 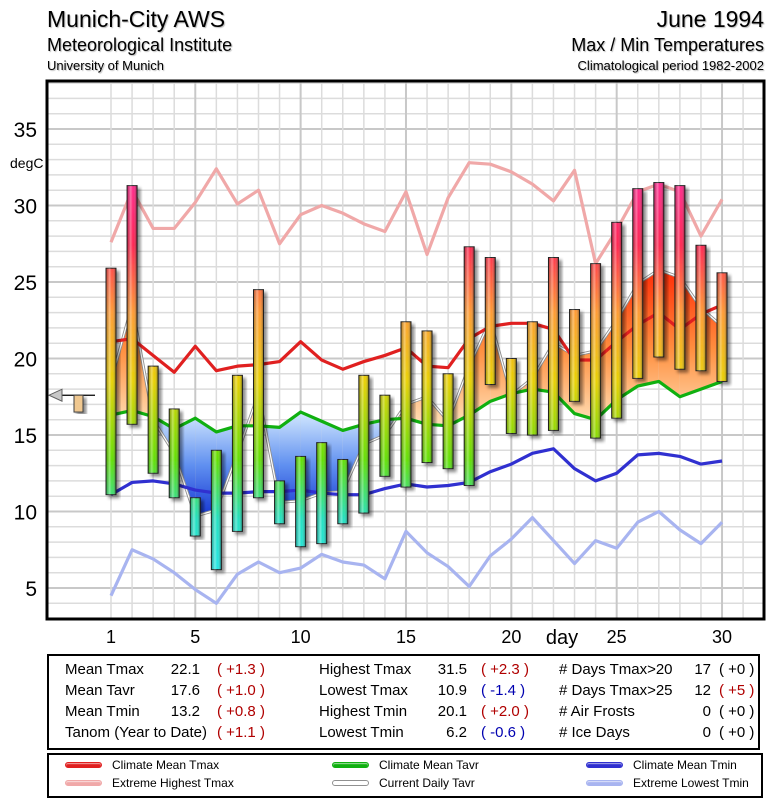 I want to click on x-tick-label: 10, so click(x=301, y=637).